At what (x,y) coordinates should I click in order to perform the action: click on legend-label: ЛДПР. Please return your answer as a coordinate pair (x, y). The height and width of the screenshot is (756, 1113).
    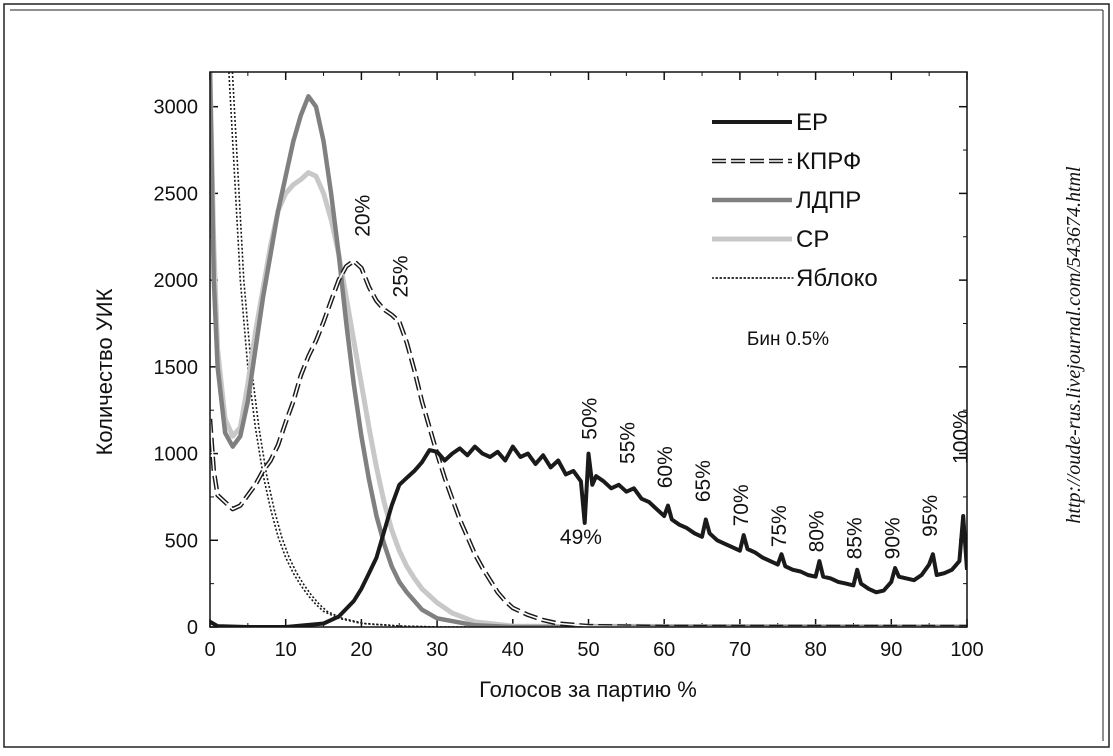
    Looking at the image, I should click on (828, 200).